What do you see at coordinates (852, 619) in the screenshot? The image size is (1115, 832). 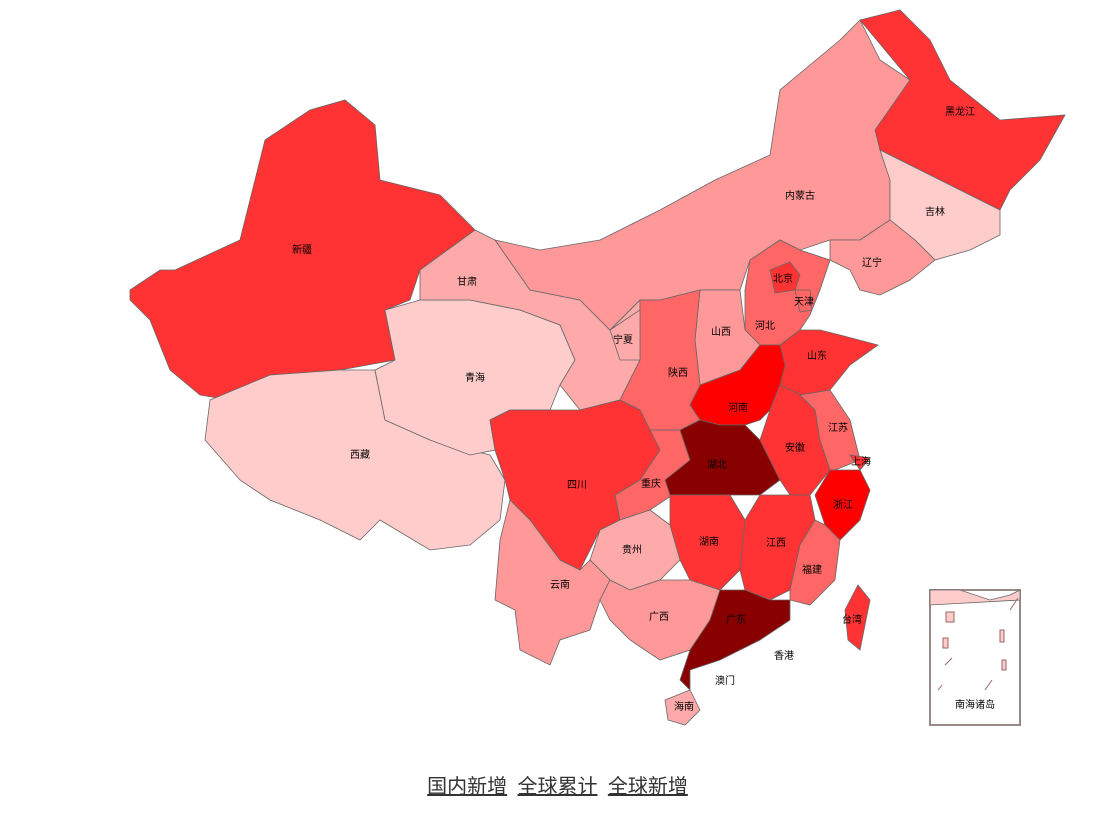 I see `province-label: 台湾` at bounding box center [852, 619].